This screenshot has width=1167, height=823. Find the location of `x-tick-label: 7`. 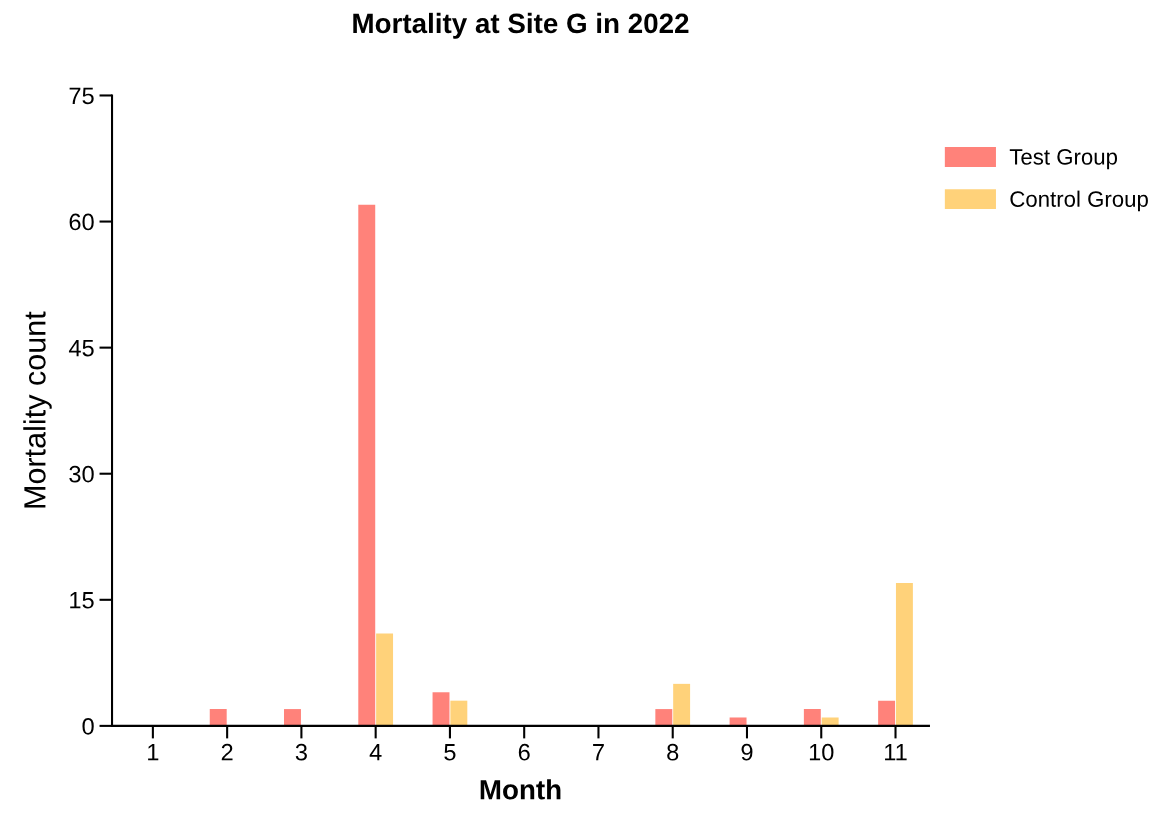

x-tick-label: 7 is located at coordinates (598, 752).